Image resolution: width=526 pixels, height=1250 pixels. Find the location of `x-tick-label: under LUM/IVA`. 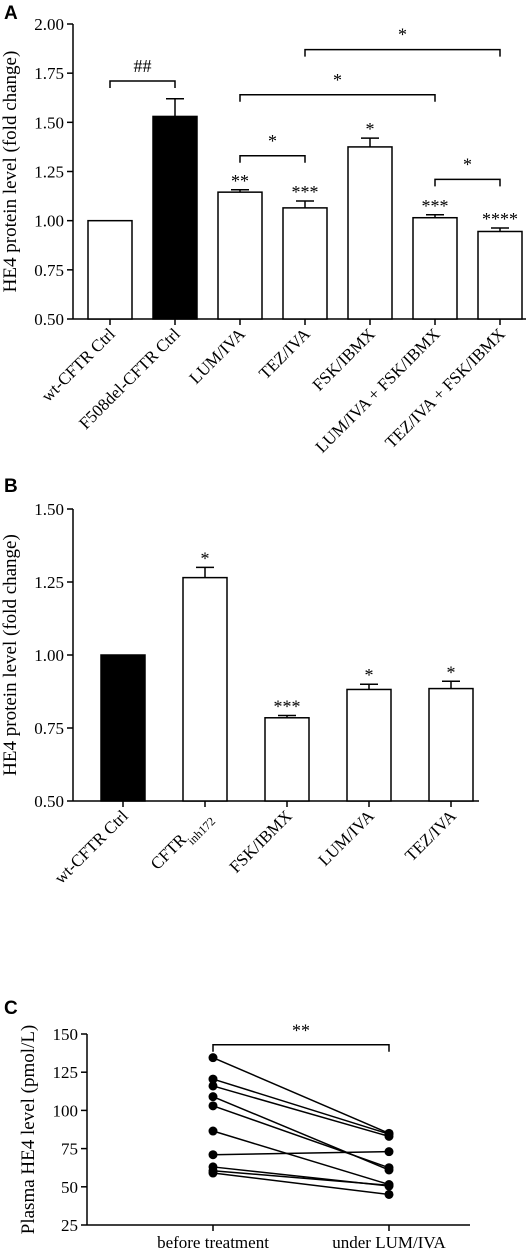

x-tick-label: under LUM/IVA is located at coordinates (389, 1241).